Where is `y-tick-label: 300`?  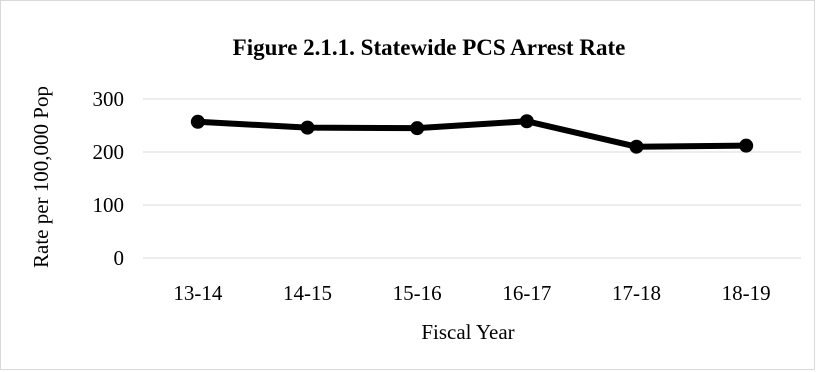
y-tick-label: 300 is located at coordinates (109, 99).